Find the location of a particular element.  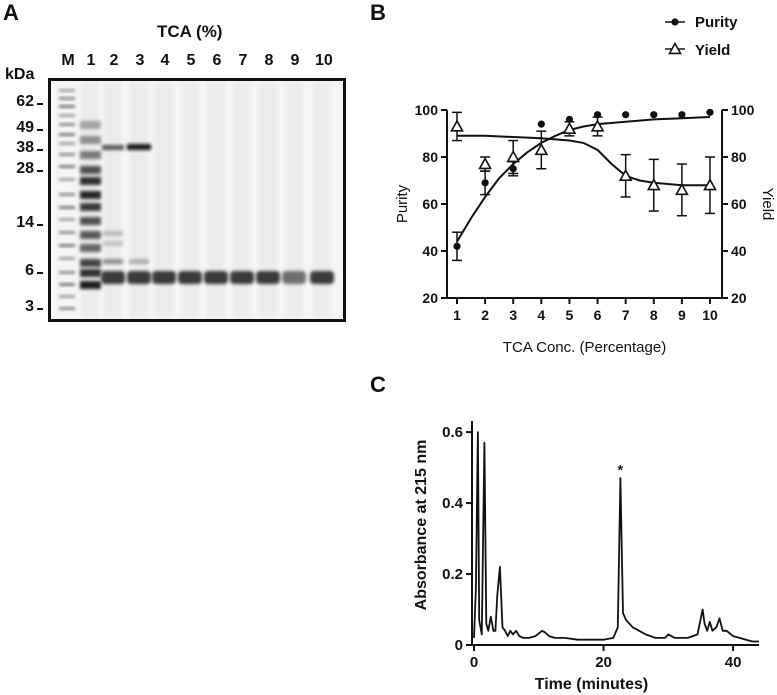

y2-axis-label: Yield is located at coordinates (767, 204).